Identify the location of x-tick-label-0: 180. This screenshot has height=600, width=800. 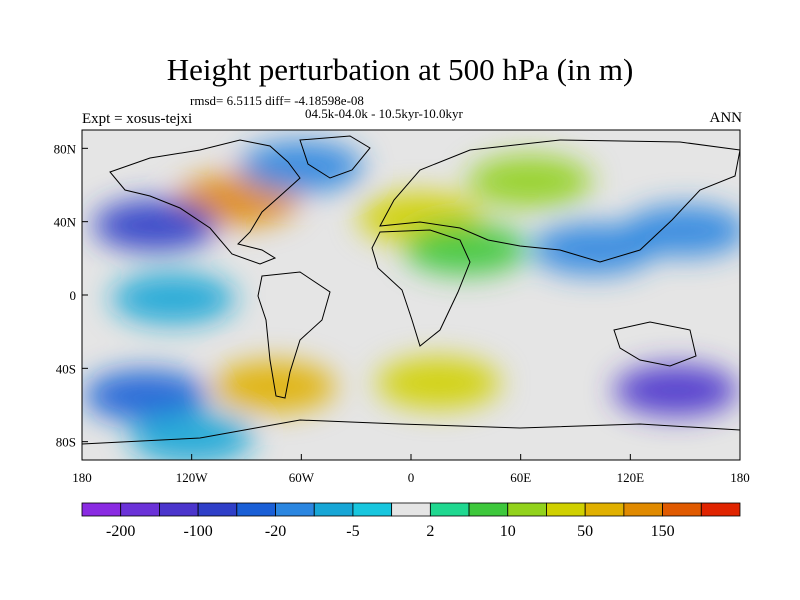
(82, 477).